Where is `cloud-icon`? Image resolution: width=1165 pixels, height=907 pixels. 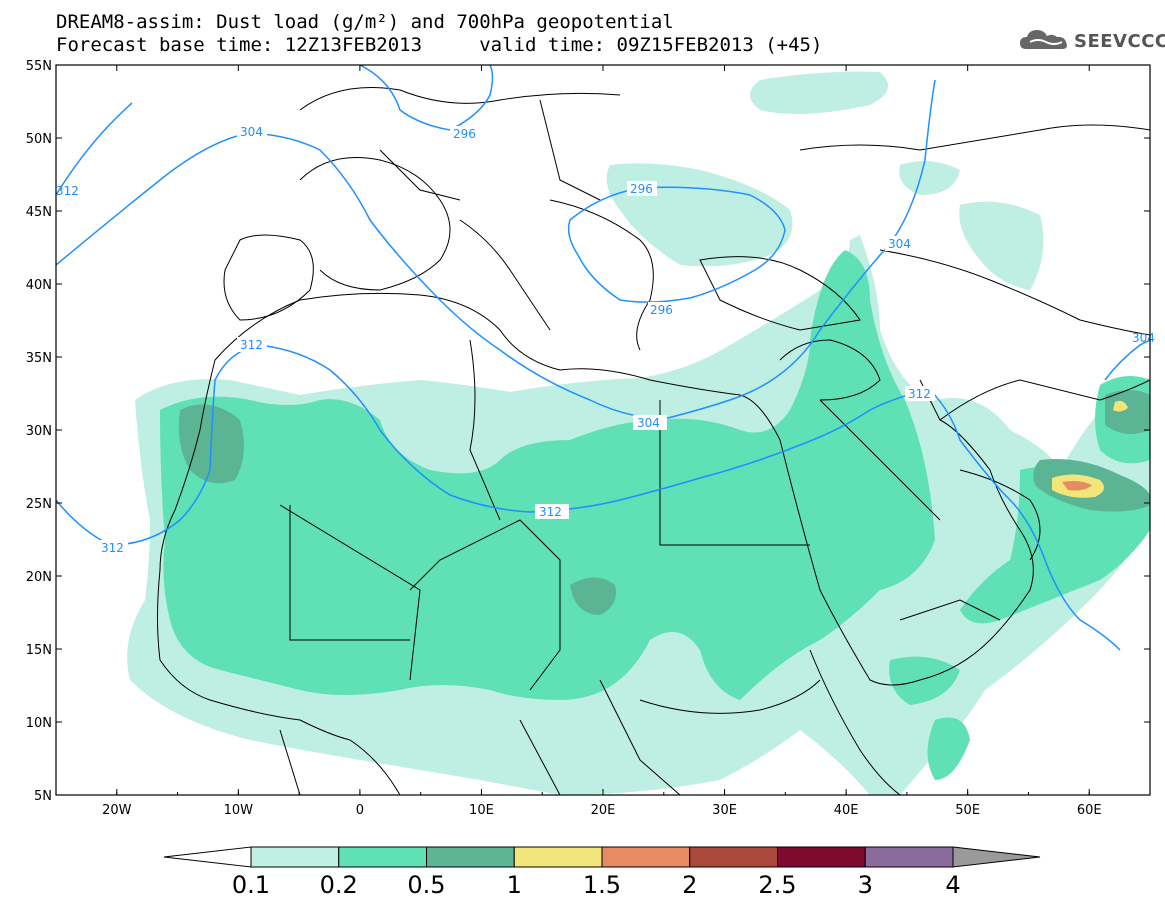
cloud-icon is located at coordinates (1043, 39).